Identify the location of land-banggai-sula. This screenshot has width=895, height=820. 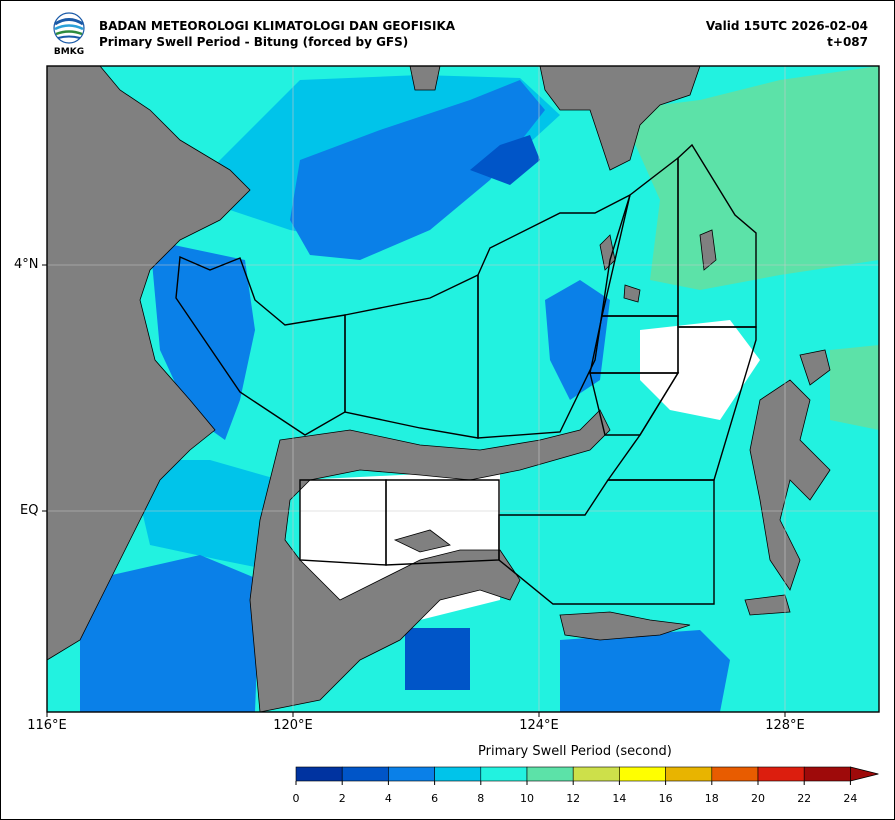
(625, 626).